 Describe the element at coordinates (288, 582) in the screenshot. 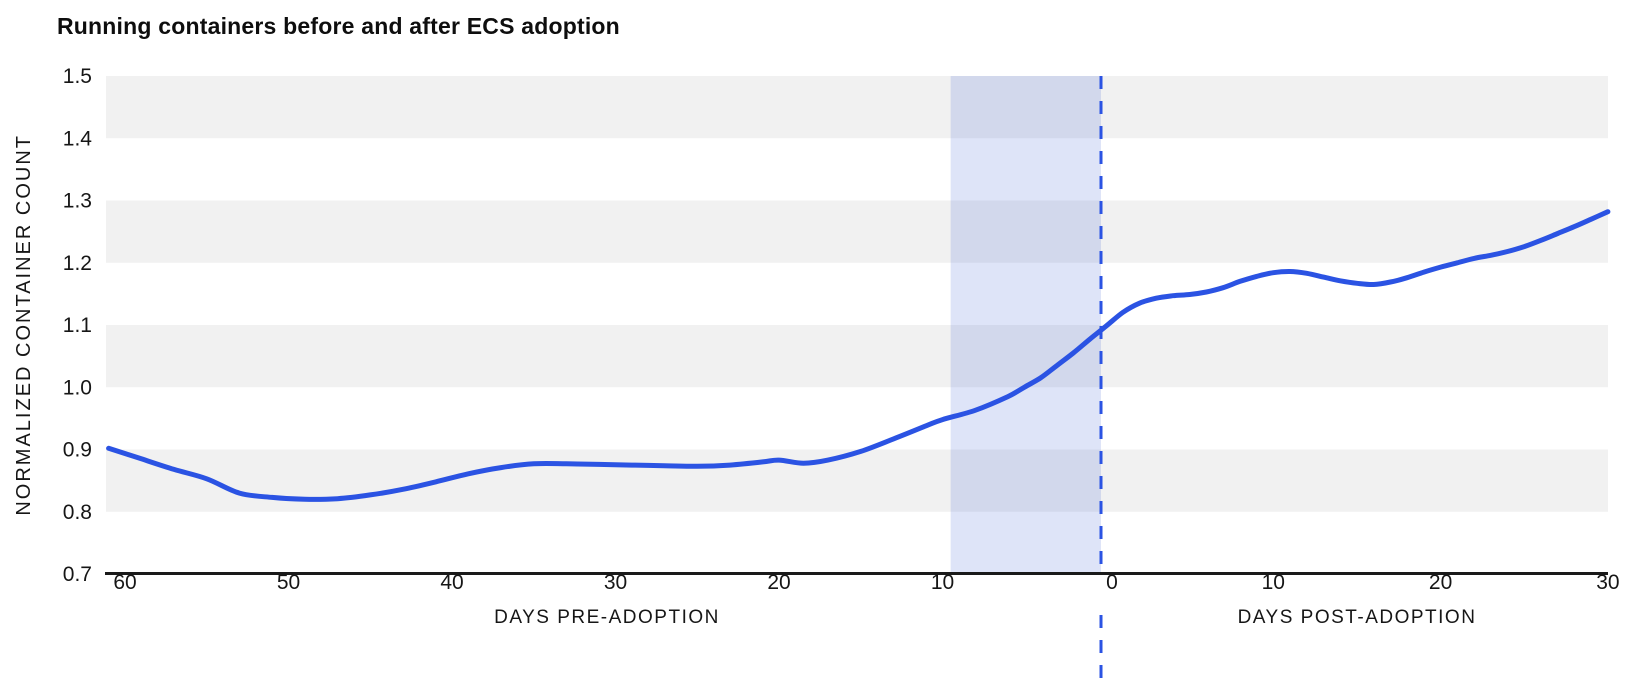

I see `x-tick-label: 50` at that location.